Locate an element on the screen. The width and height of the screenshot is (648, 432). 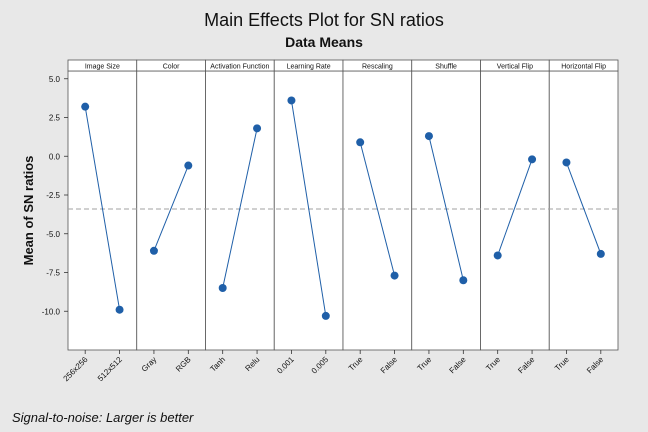
footnote: Signal-to-noise: Larger is better is located at coordinates (103, 417).